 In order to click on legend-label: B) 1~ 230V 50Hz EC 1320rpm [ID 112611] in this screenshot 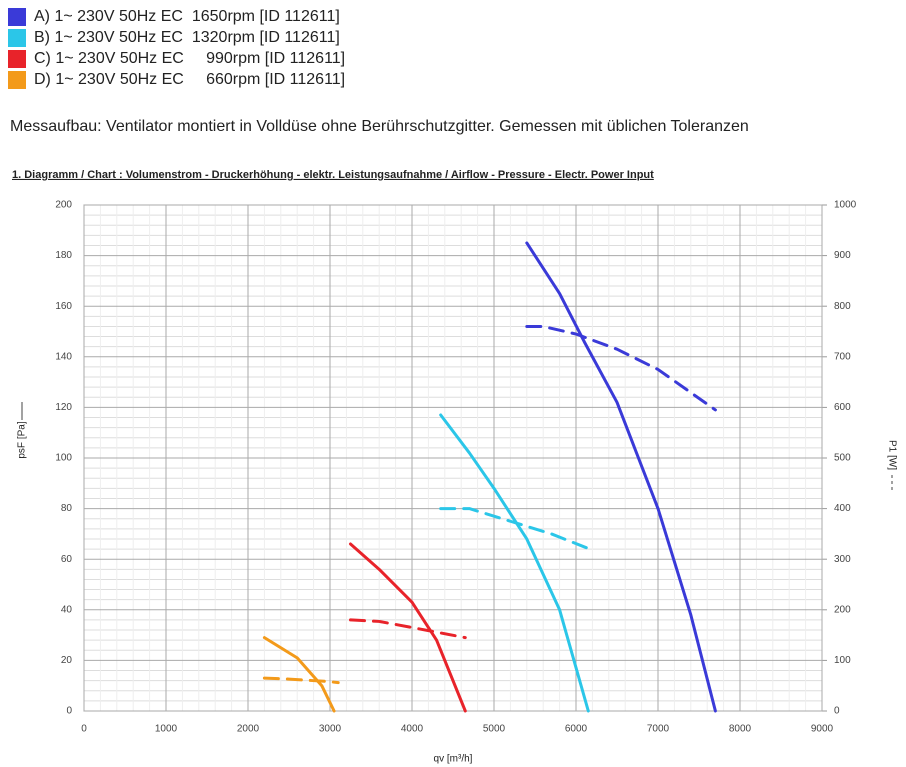, I will do `click(187, 37)`.